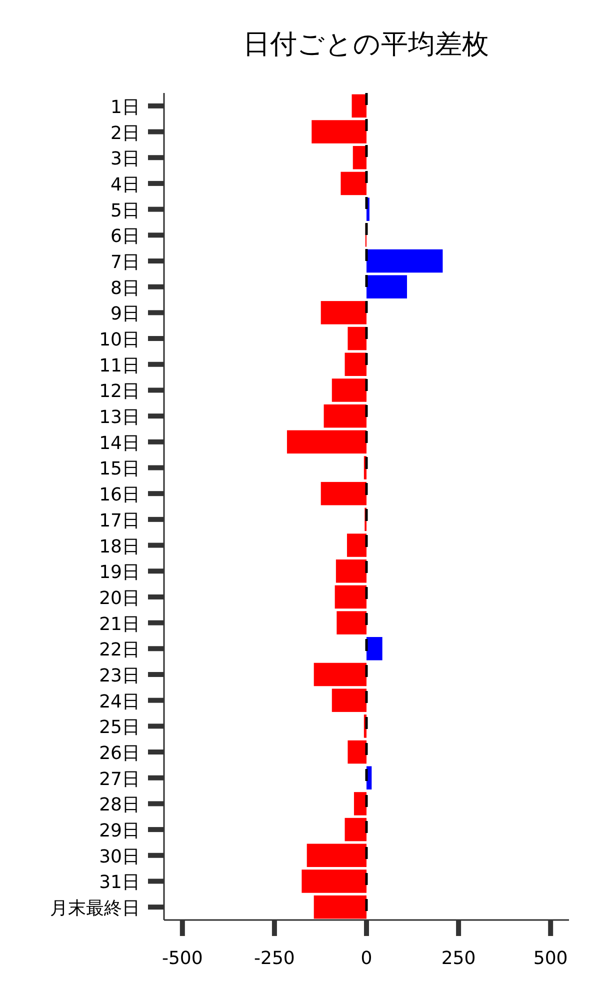  Describe the element at coordinates (125, 107) in the screenshot. I see `y-tick-label: 1日` at that location.